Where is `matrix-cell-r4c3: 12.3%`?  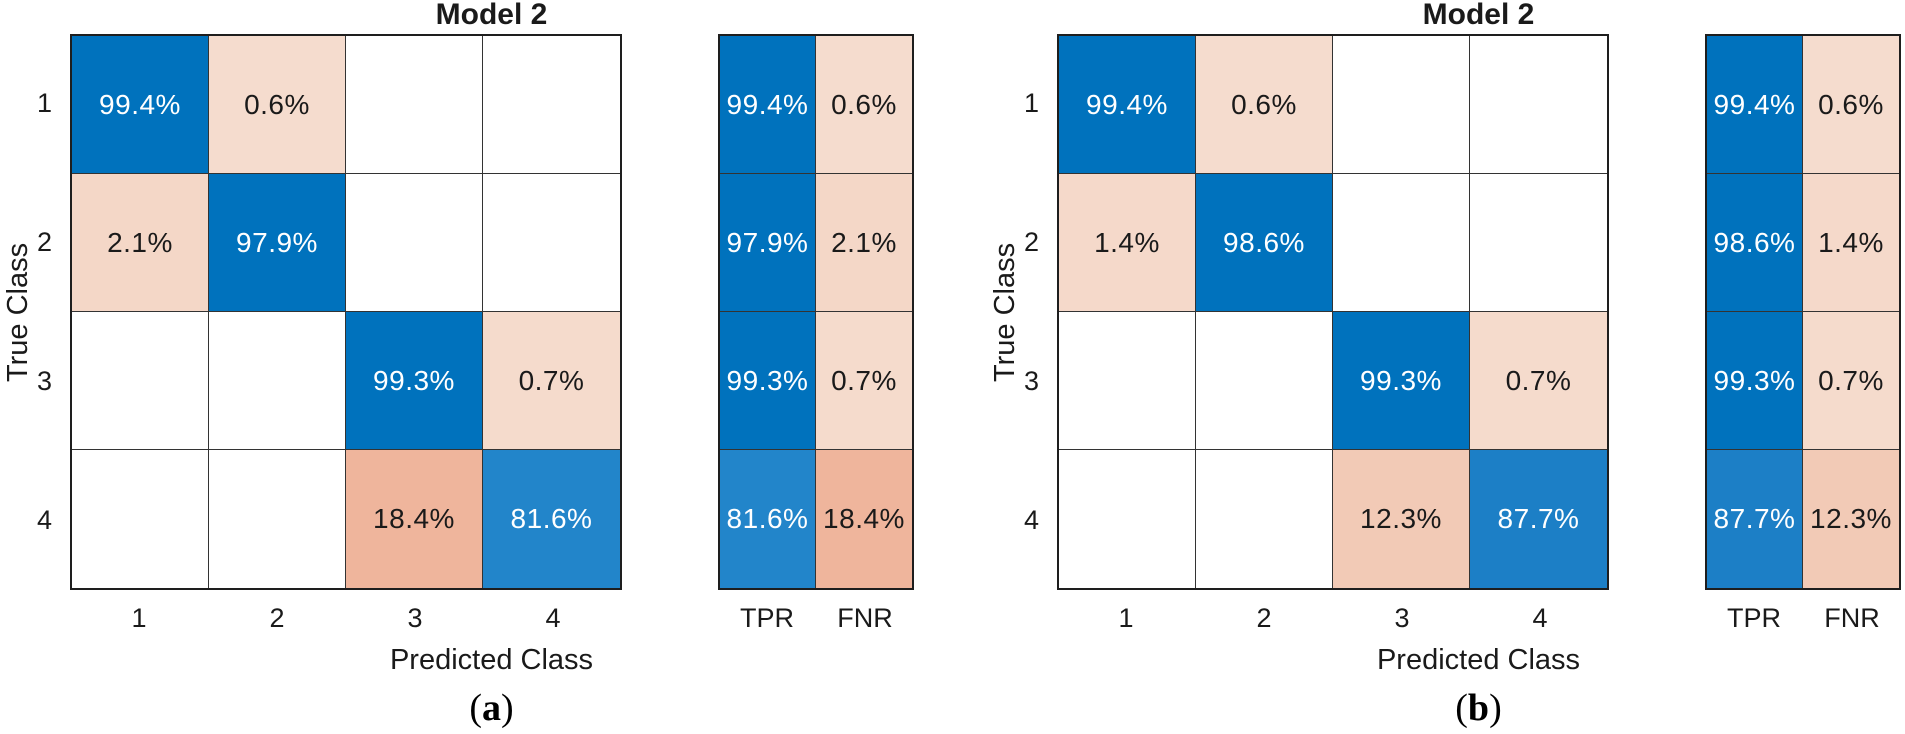 matrix-cell-r4c3: 12.3% is located at coordinates (1401, 519).